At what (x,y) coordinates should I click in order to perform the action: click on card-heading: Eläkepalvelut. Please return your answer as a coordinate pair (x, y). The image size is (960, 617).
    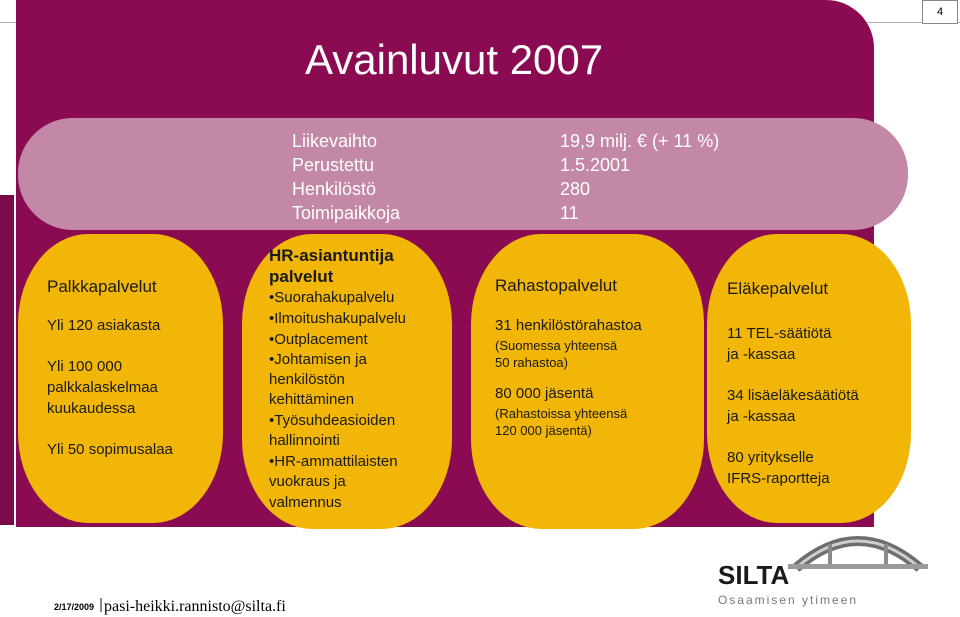
    Looking at the image, I should click on (778, 288).